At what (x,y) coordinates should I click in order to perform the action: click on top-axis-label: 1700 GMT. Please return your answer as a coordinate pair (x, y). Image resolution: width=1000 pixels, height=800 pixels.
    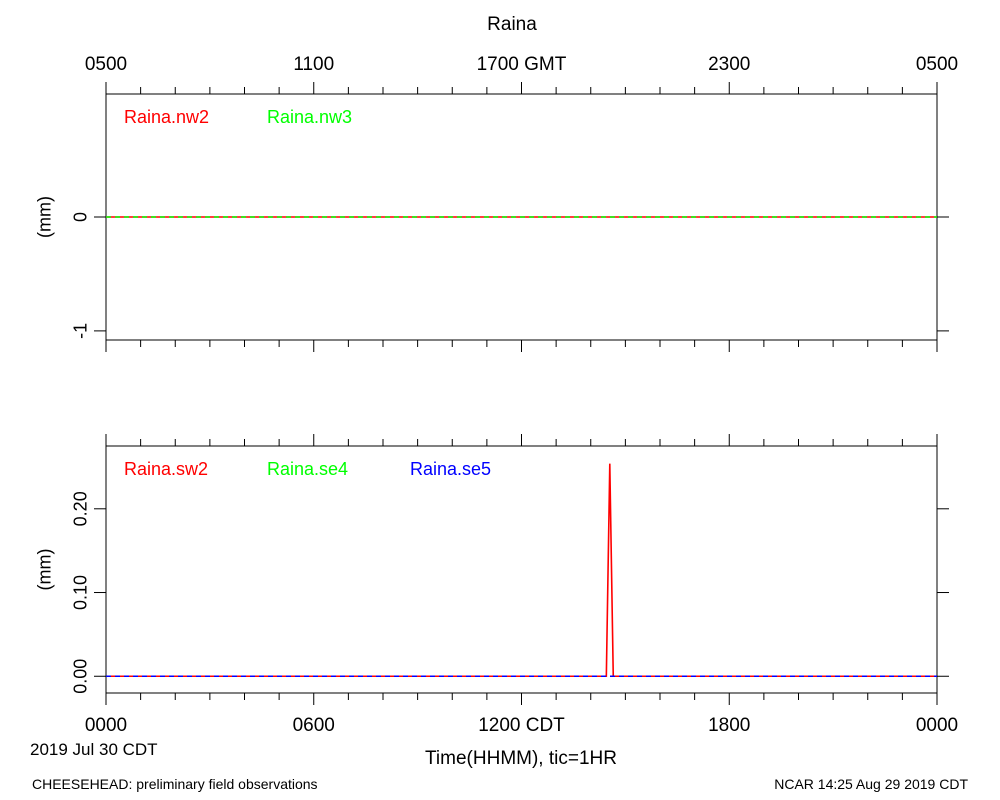
    Looking at the image, I should click on (522, 64).